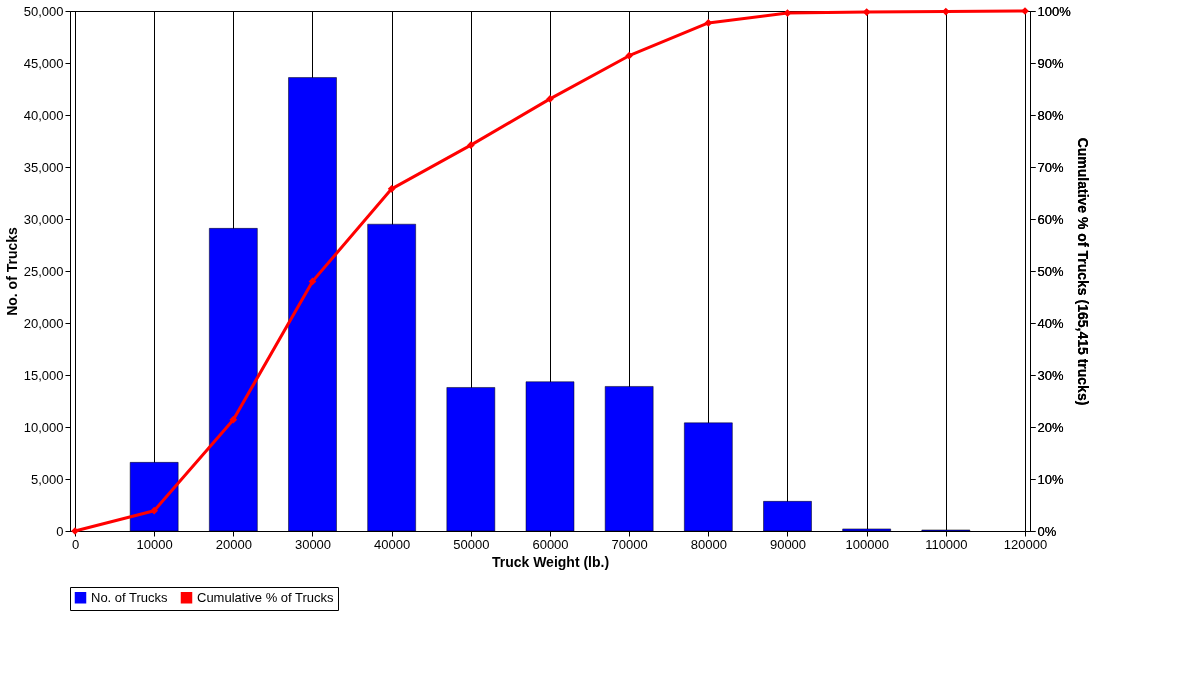  I want to click on x-axis-title: Truck Weight (lb.), so click(550, 561).